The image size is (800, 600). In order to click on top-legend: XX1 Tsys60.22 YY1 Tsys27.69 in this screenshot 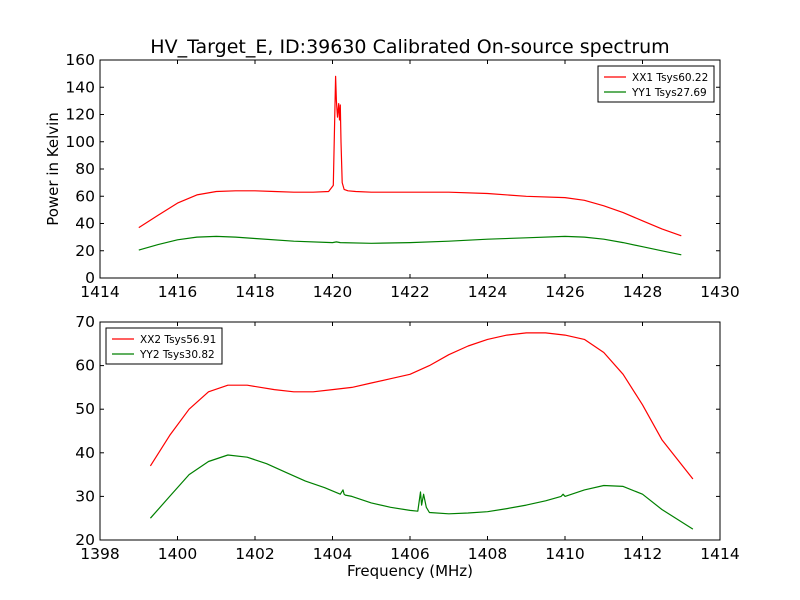, I will do `click(656, 84)`.